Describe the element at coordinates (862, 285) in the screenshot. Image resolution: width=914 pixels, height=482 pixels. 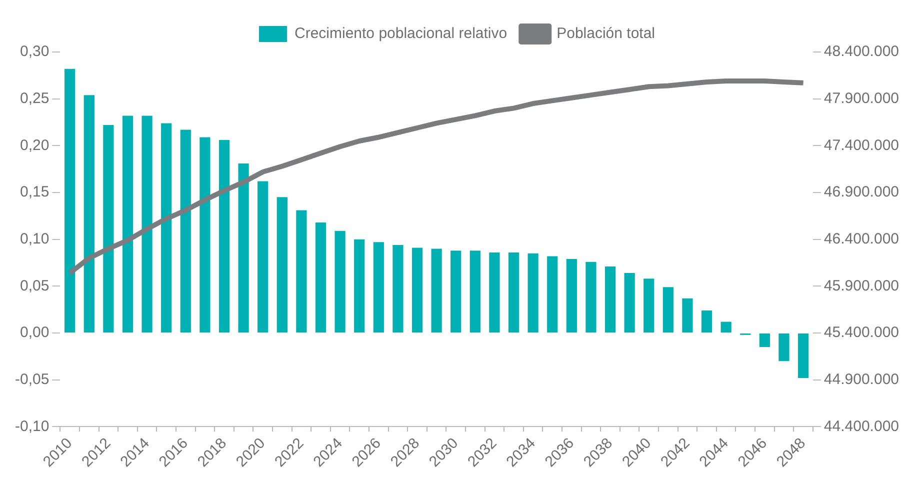
I see `y2-tick-label: 45.900.000` at that location.